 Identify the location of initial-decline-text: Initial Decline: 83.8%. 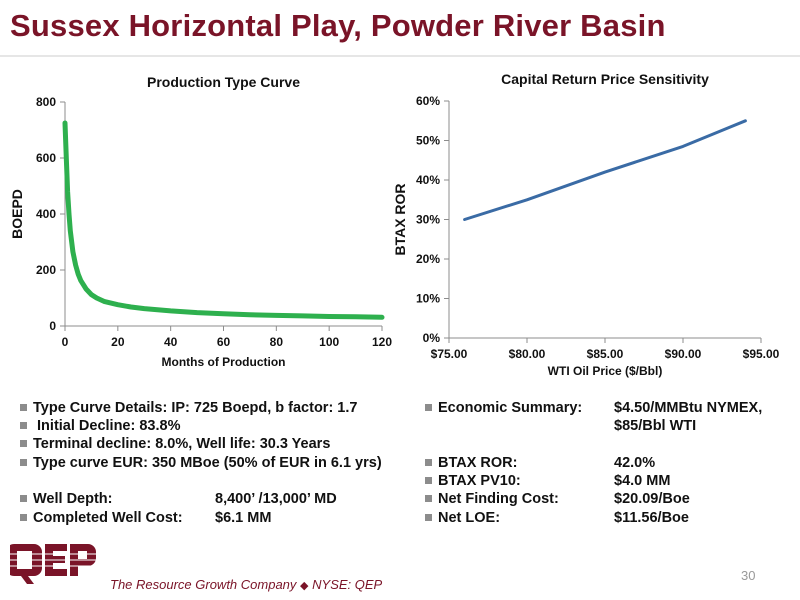
(107, 426).